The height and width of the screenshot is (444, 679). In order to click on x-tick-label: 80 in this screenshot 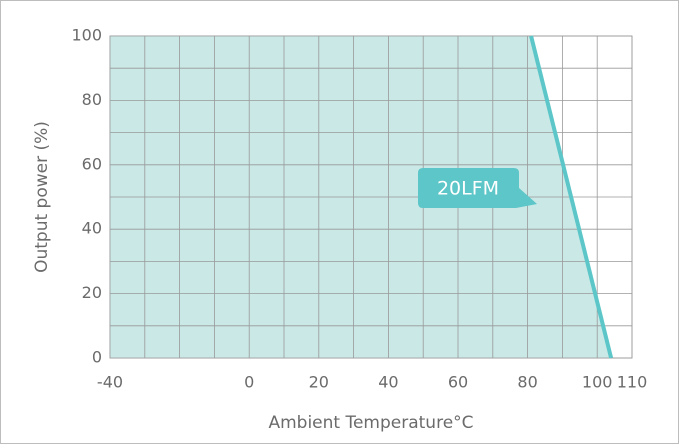, I will do `click(527, 382)`.